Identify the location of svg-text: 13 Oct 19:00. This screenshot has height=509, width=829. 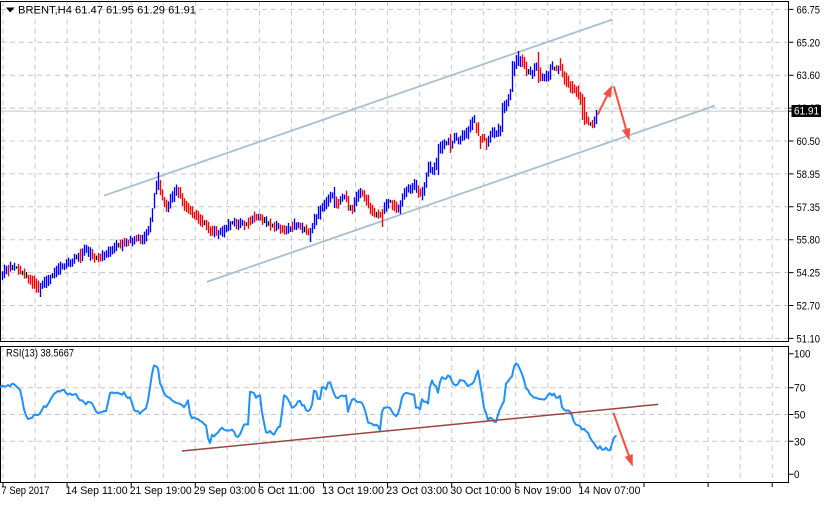
(353, 491).